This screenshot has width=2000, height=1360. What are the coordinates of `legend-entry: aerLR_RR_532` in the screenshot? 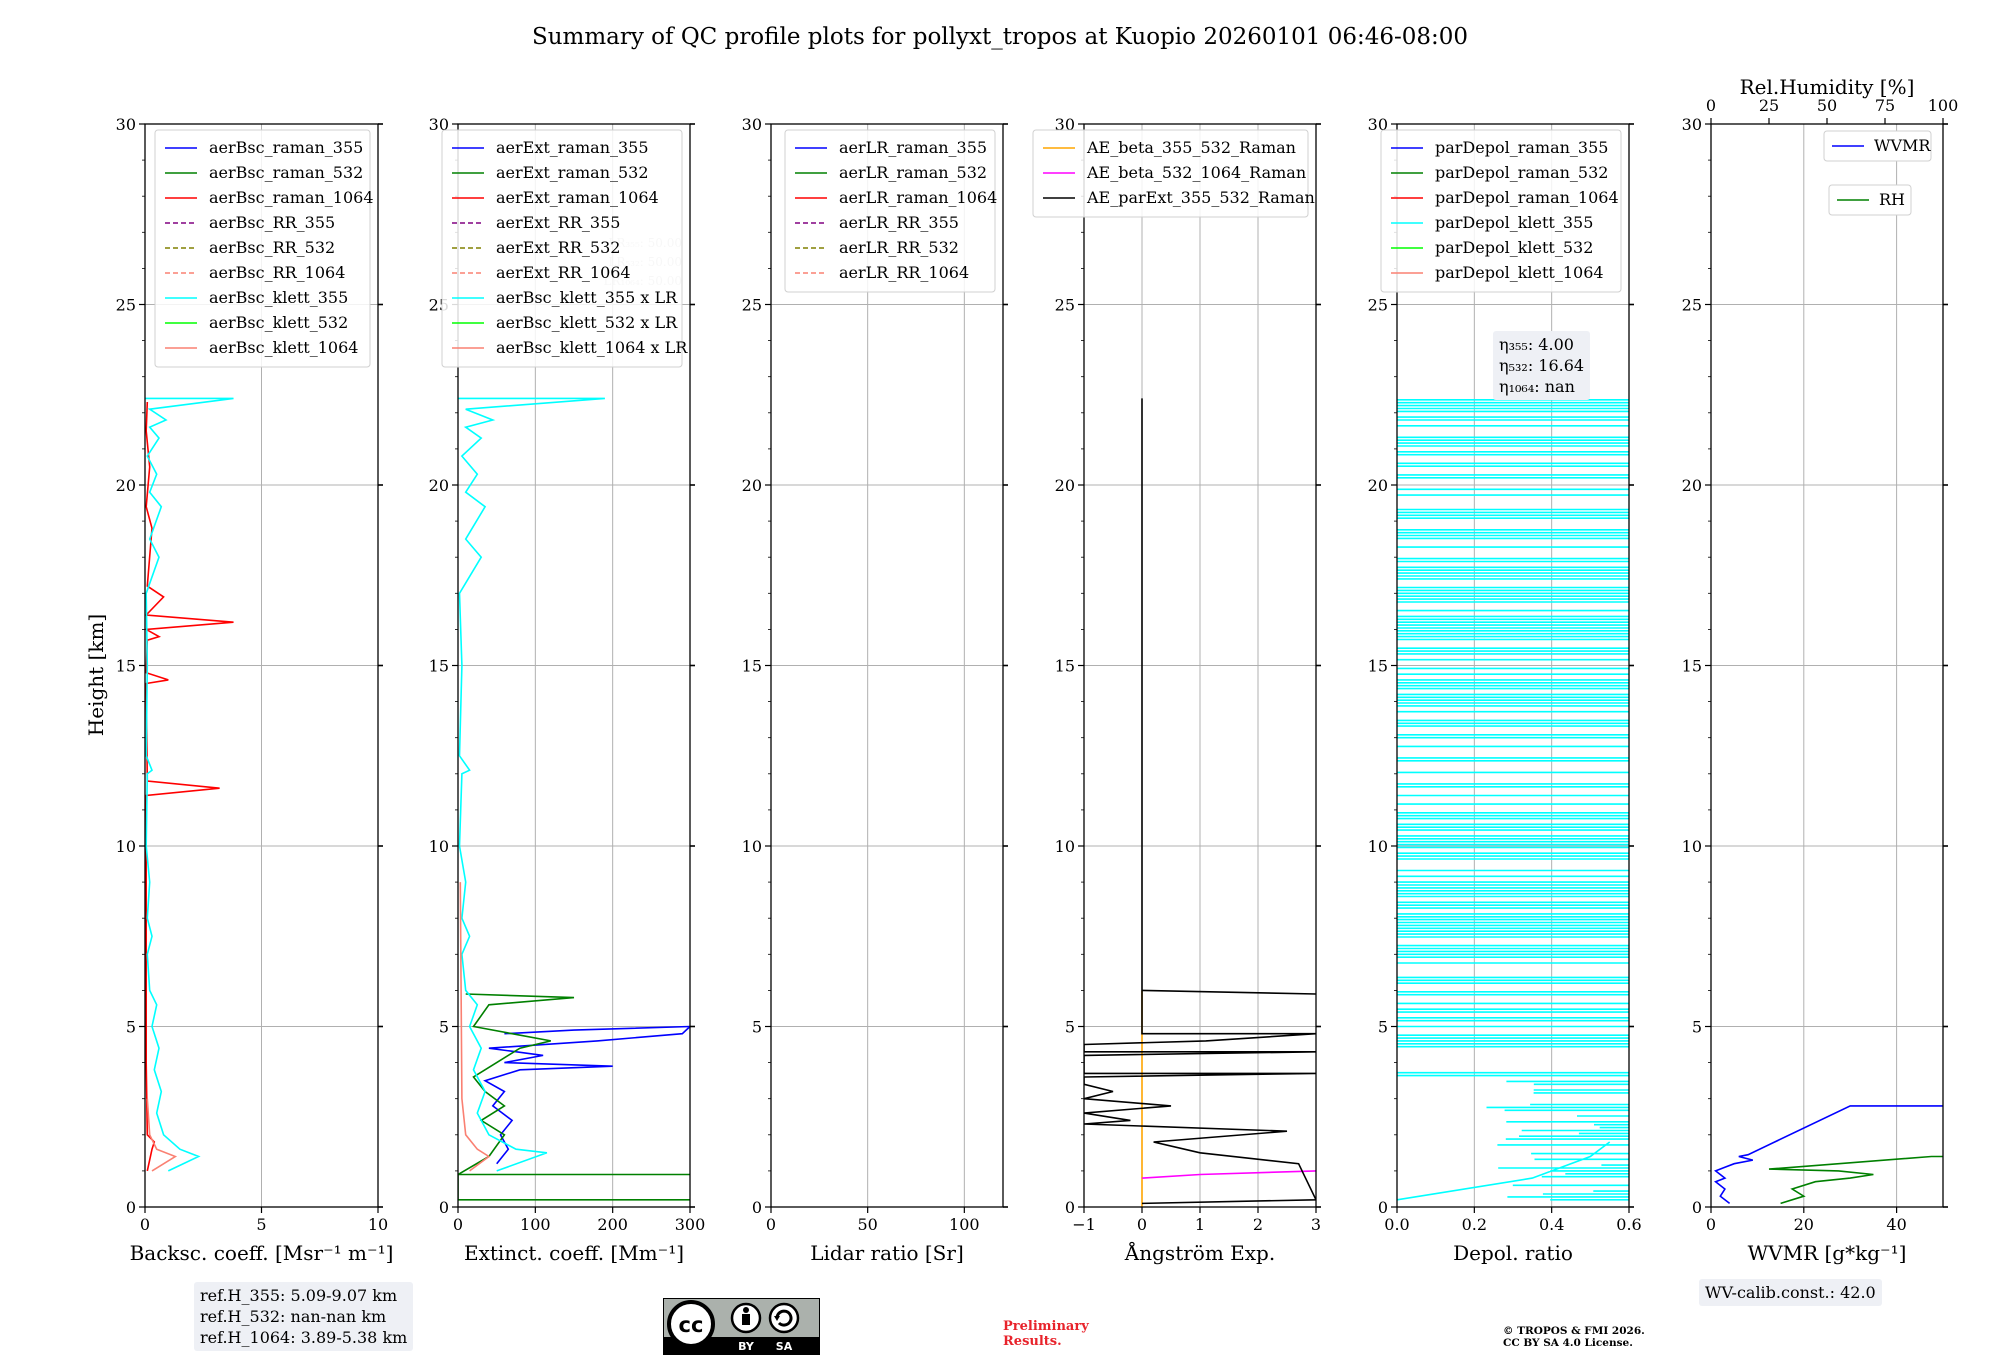 It's located at (899, 247).